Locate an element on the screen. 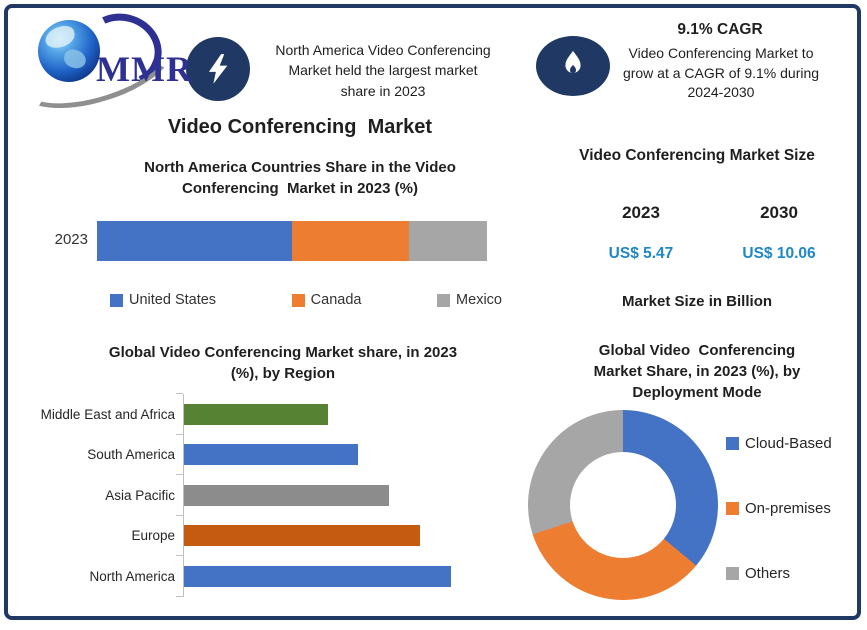 This screenshot has width=867, height=630. legend-item: On-premises is located at coordinates (779, 508).